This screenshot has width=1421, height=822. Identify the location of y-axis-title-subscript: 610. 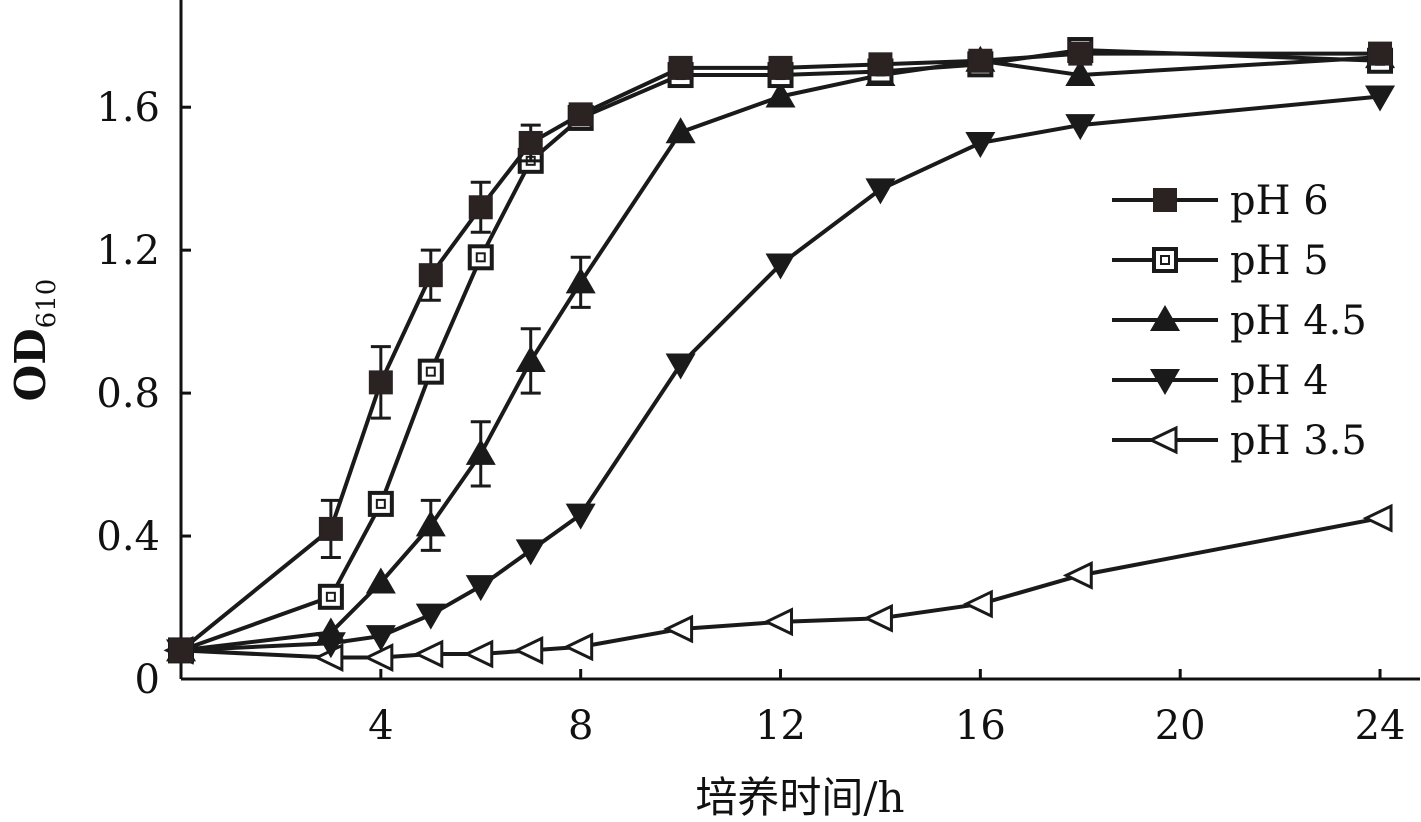
(47, 304).